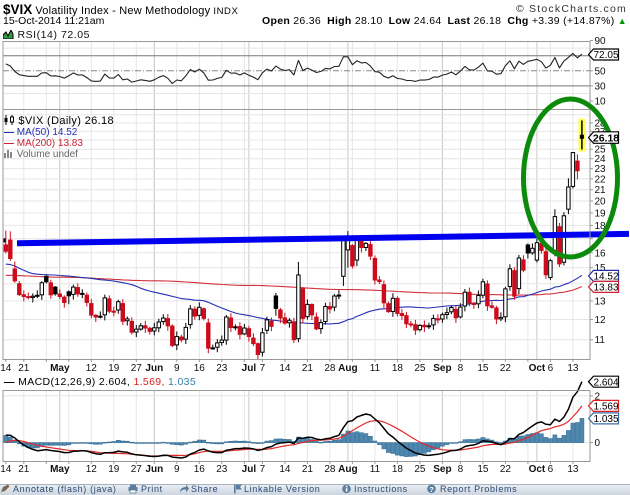 This screenshot has width=630, height=495. Describe the element at coordinates (601, 102) in the screenshot. I see `svg-text: 10` at that location.